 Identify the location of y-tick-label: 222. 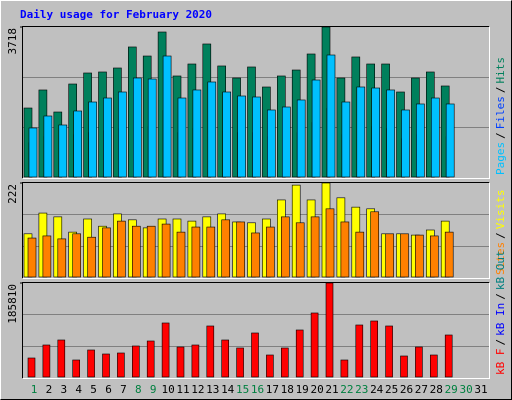
(12, 194).